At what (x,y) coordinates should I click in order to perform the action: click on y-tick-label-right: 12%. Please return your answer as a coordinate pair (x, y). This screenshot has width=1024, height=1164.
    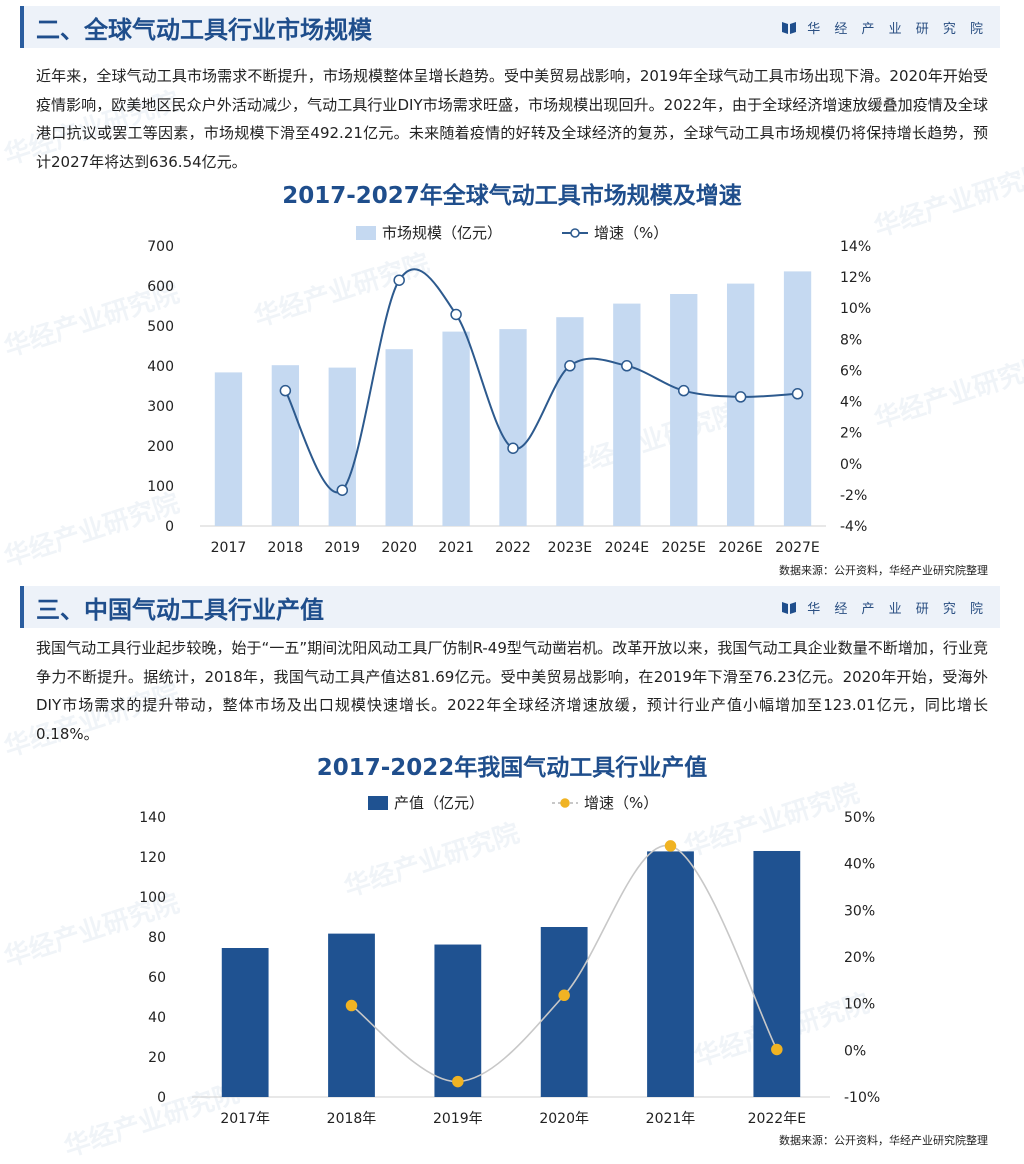
    Looking at the image, I should click on (855, 278).